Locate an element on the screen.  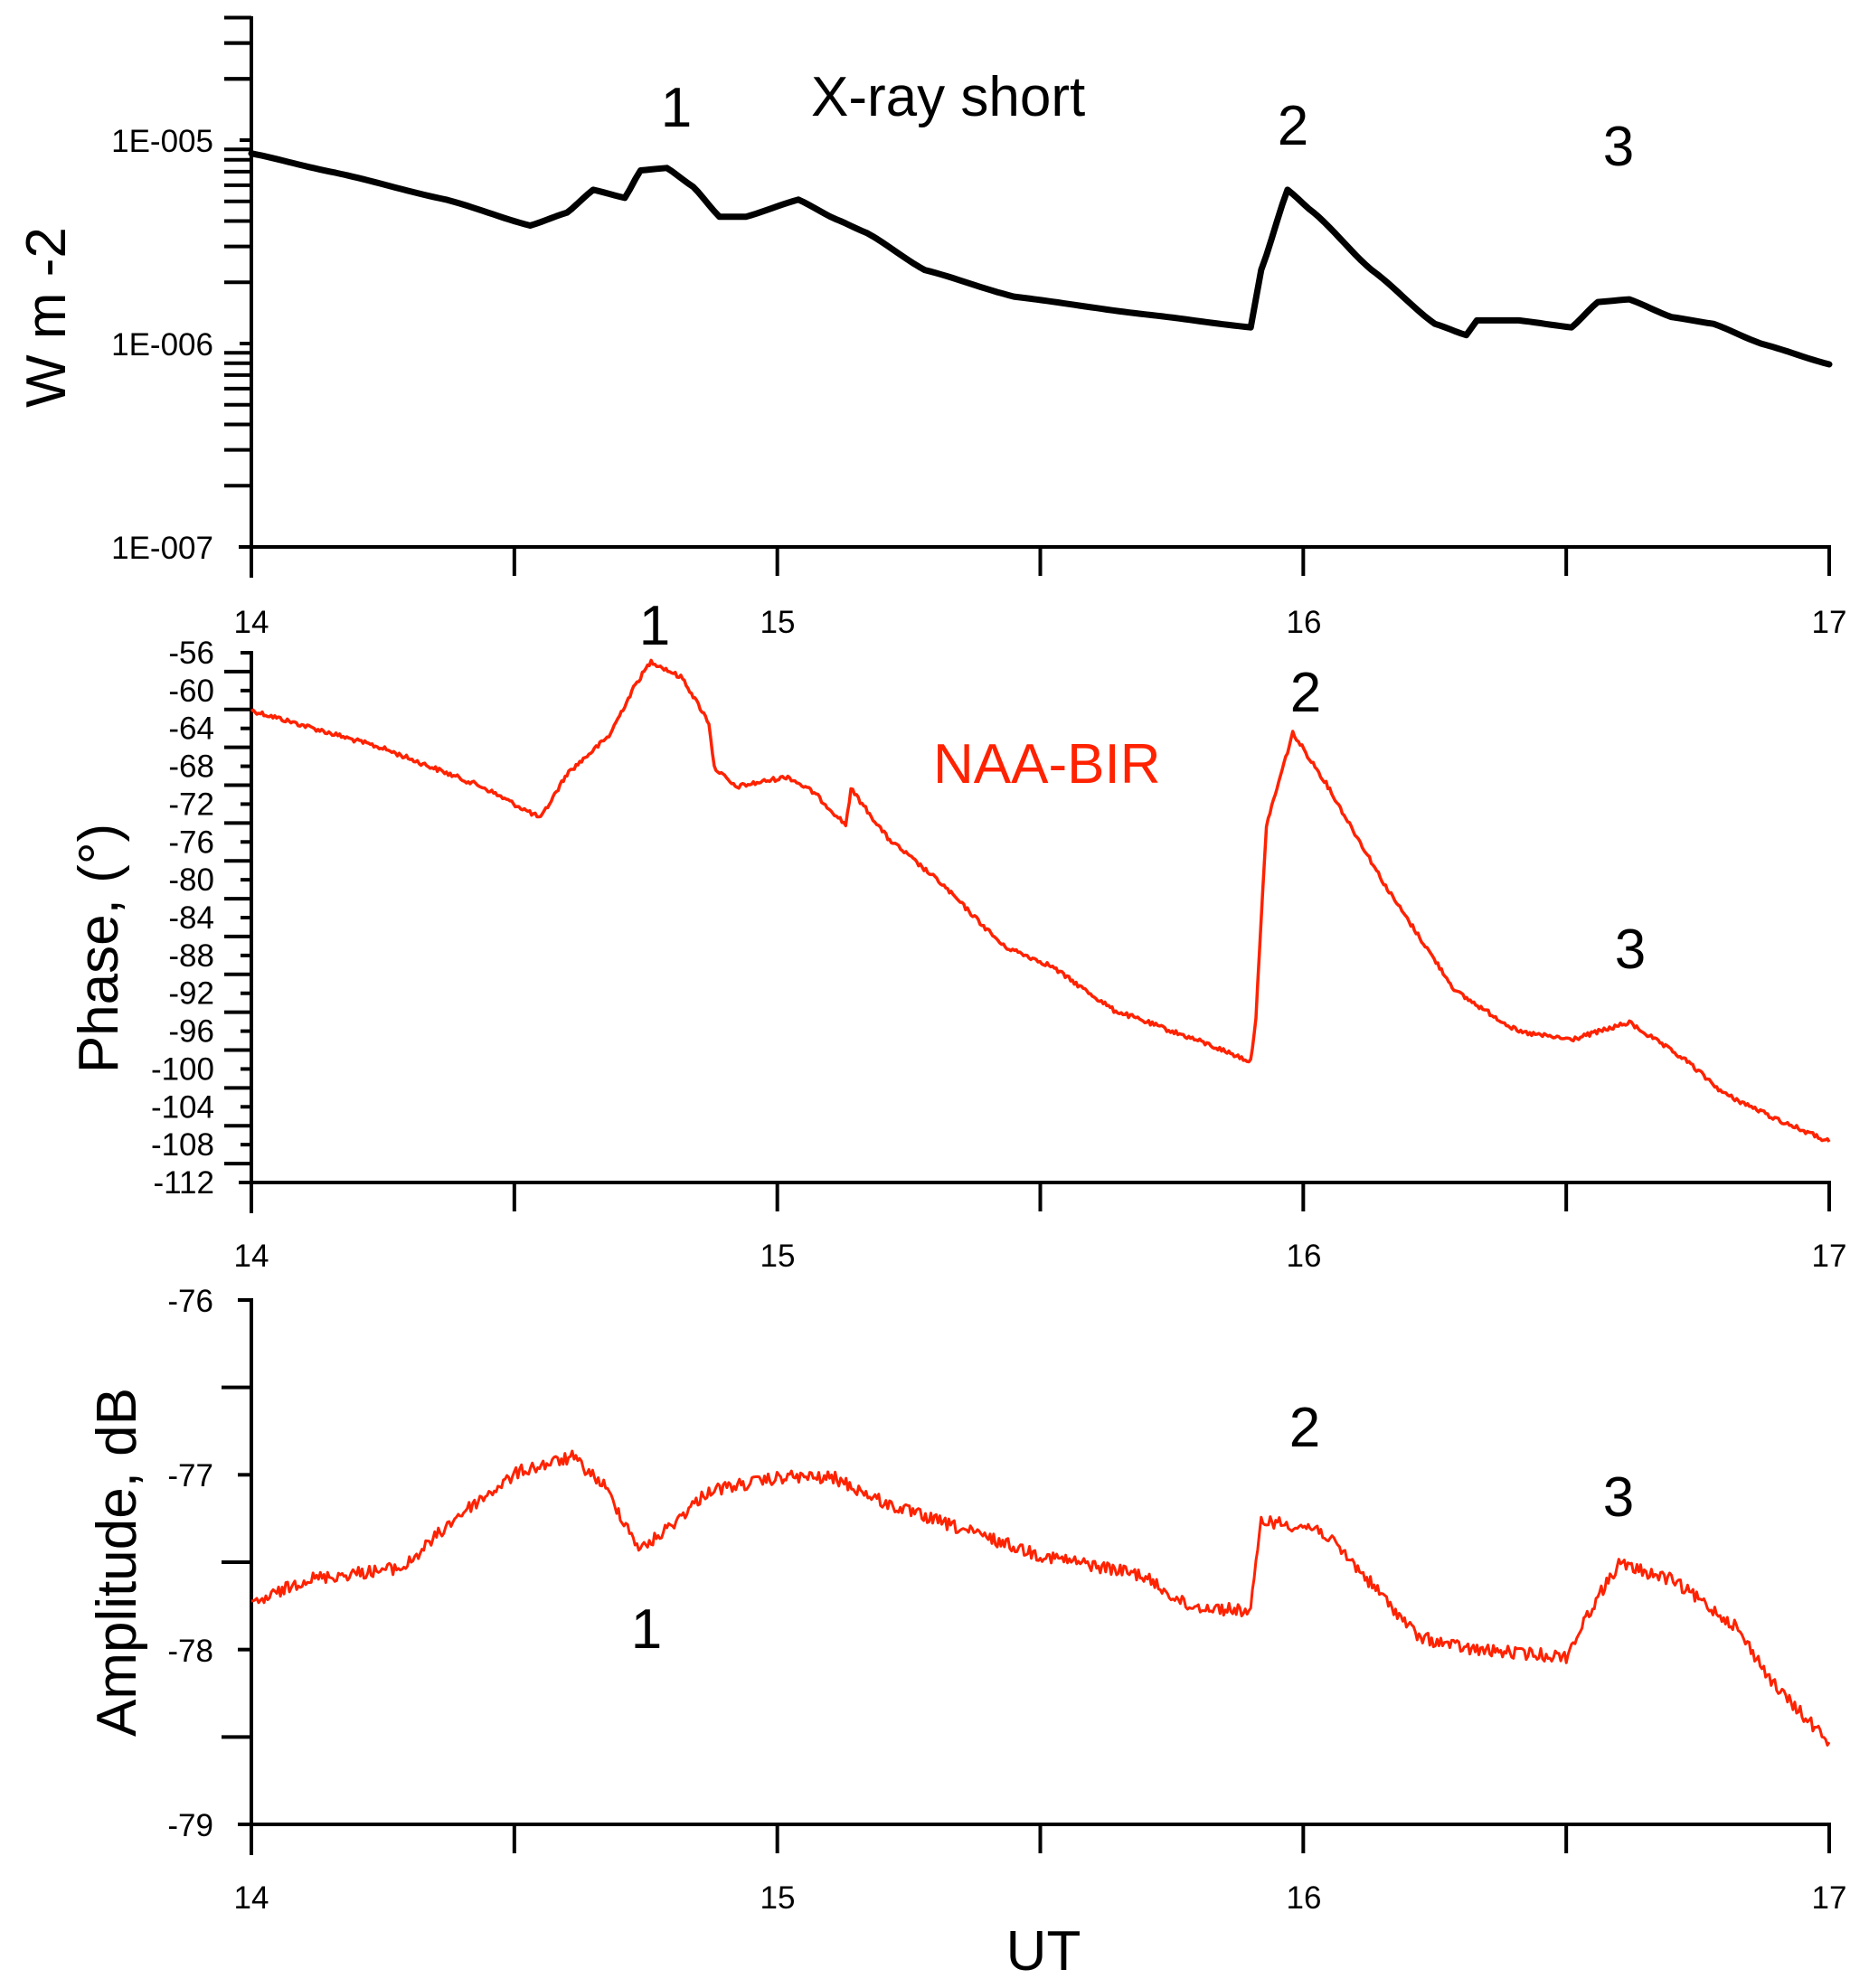
y-tick-label: 1E-005 is located at coordinates (162, 141).